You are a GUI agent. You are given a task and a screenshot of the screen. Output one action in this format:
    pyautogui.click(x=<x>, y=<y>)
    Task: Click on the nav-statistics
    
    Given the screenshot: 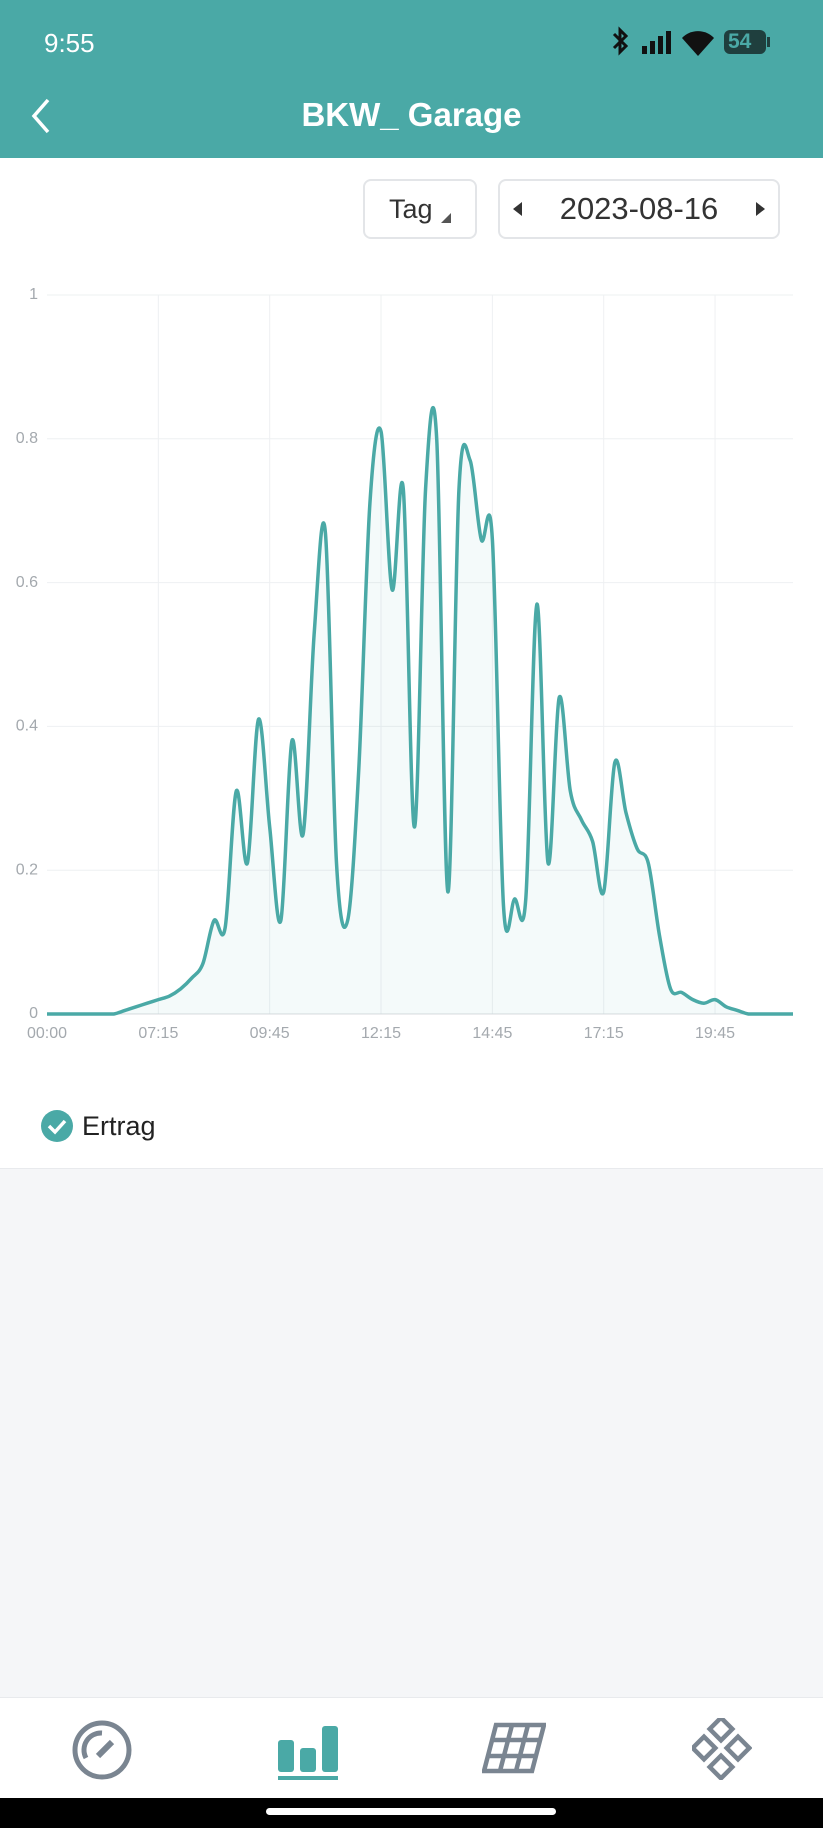 What is the action you would take?
    pyautogui.click(x=308, y=1750)
    